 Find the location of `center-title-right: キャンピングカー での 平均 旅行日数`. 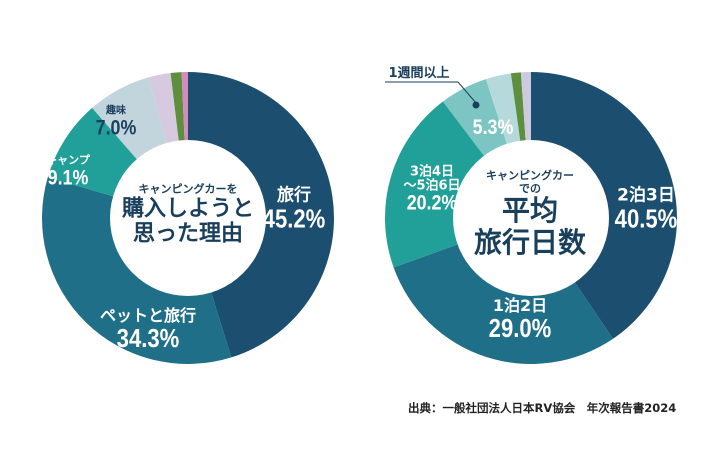

center-title-right: キャンピングカー での 平均 旅行日数 is located at coordinates (530, 214).